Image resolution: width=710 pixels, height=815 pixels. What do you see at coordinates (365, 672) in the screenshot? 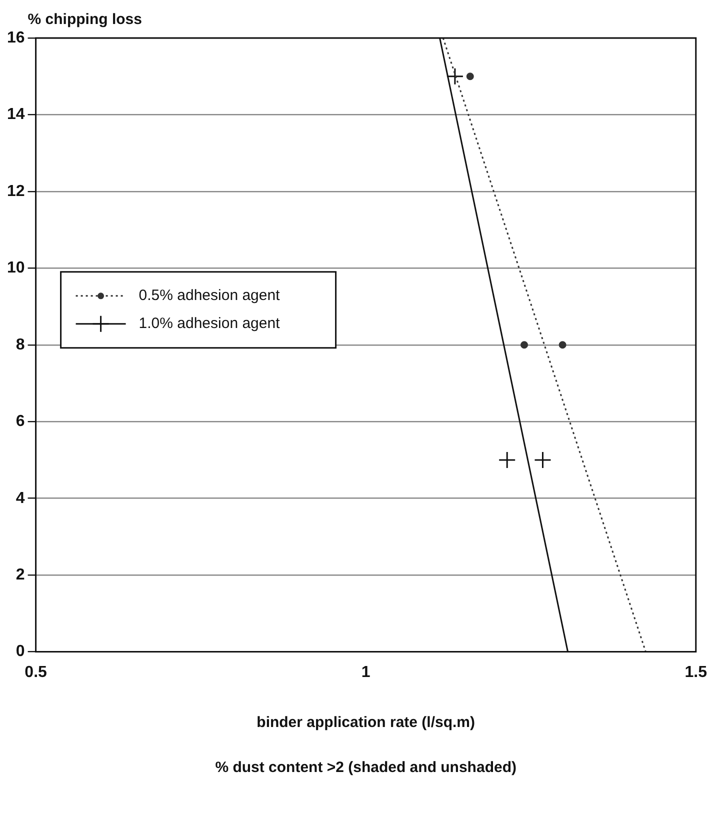
I see `x-tick-label: 1` at bounding box center [365, 672].